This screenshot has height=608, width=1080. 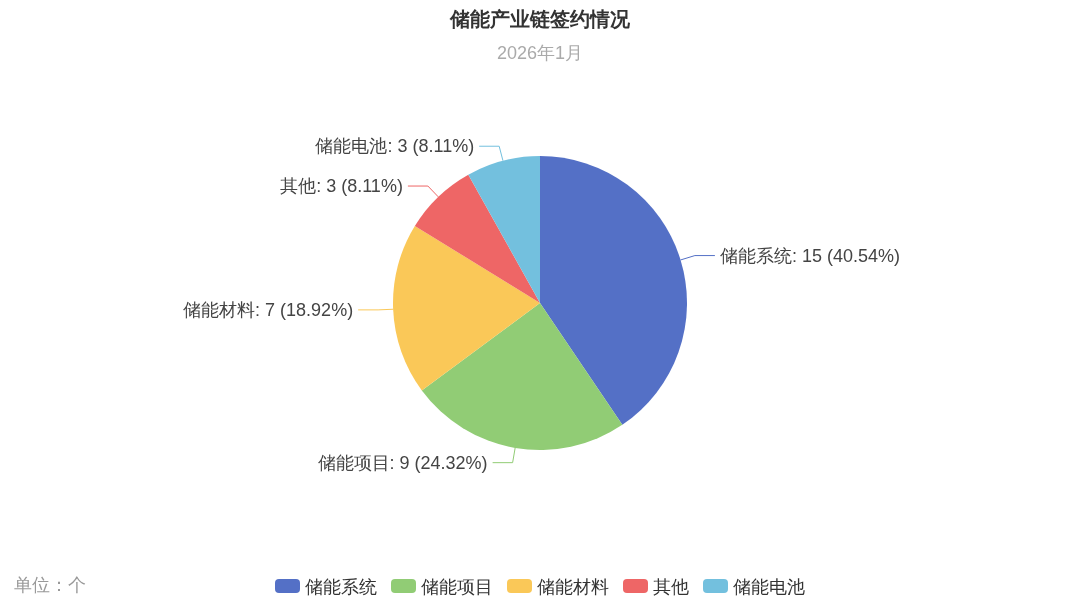 What do you see at coordinates (540, 53) in the screenshot?
I see `subtitle: 2026年1月` at bounding box center [540, 53].